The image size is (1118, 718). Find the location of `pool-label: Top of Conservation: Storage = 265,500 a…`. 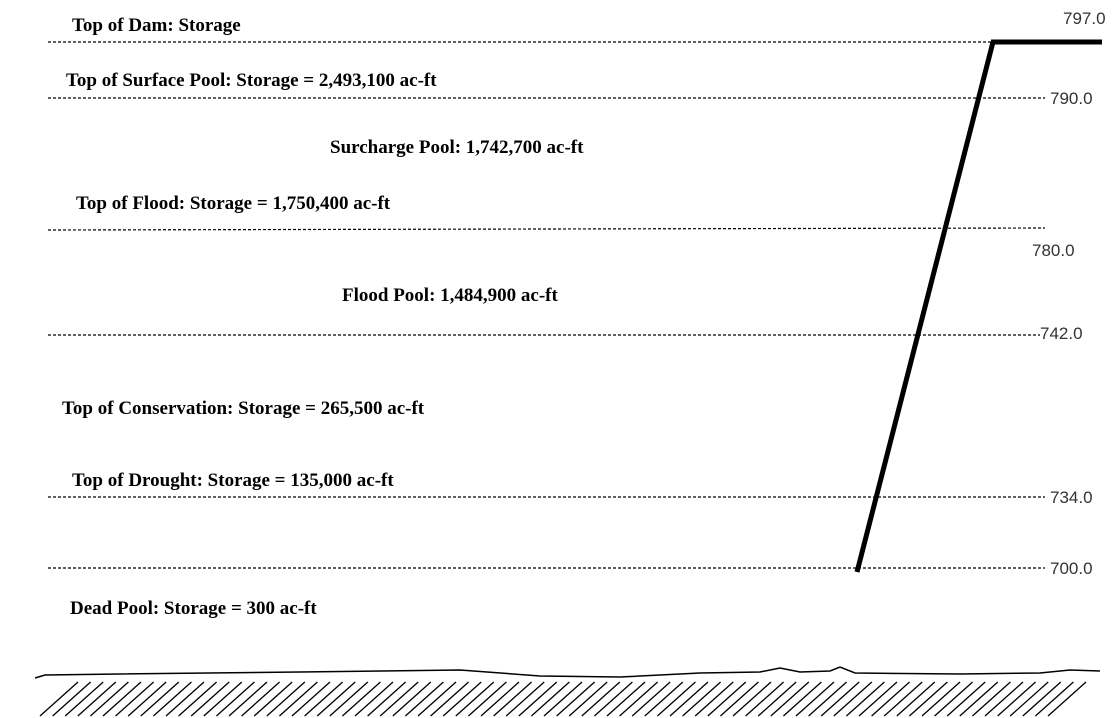

pool-label: Top of Conservation: Storage = 265,500 a… is located at coordinates (243, 408).